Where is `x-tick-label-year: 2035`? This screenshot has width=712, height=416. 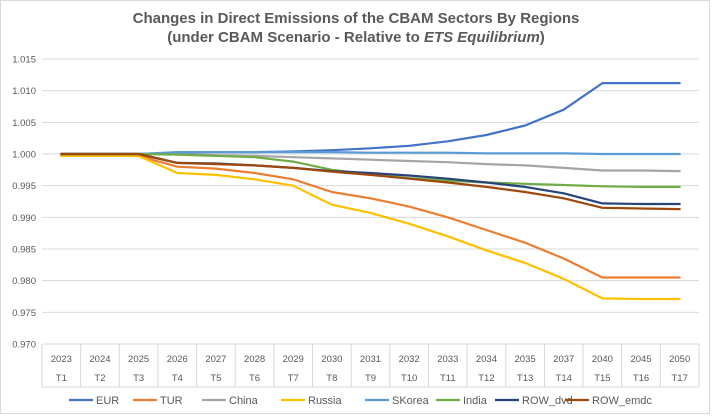
x-tick-label-year: 2035 is located at coordinates (525, 359).